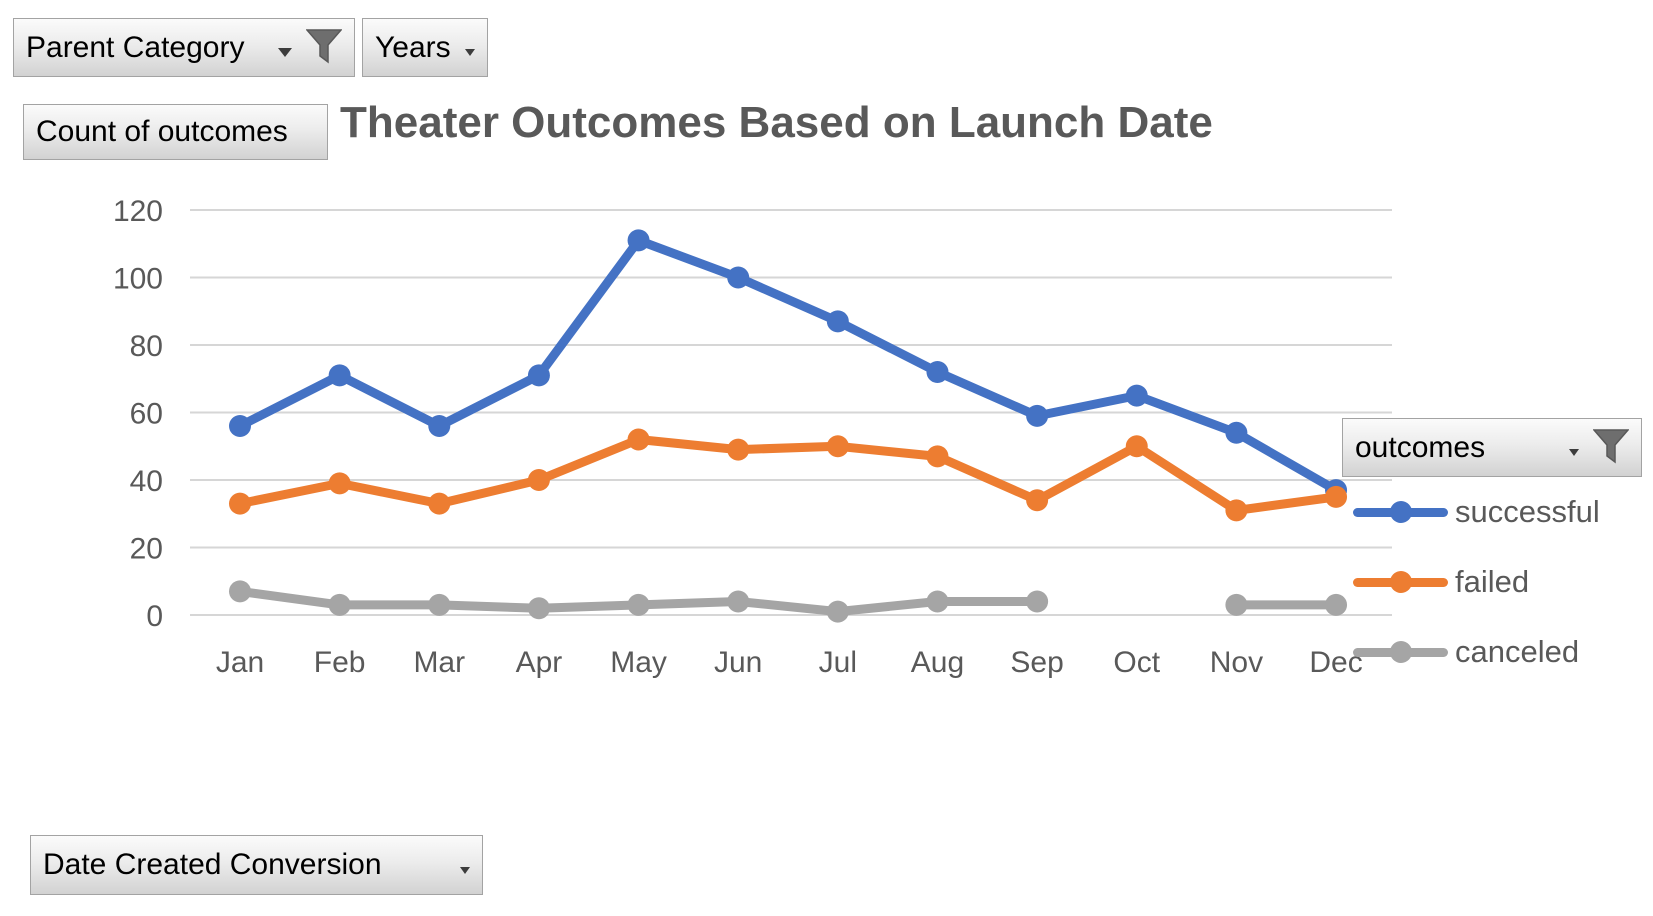 The image size is (1653, 916). I want to click on x-axis-tick-label: Nov, so click(1236, 662).